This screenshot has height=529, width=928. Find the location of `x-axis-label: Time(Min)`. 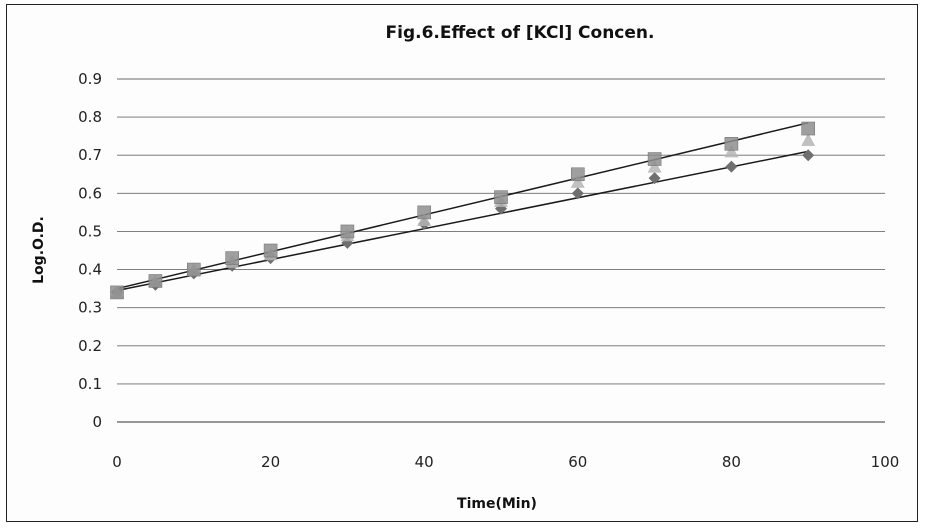

x-axis-label: Time(Min) is located at coordinates (497, 504).